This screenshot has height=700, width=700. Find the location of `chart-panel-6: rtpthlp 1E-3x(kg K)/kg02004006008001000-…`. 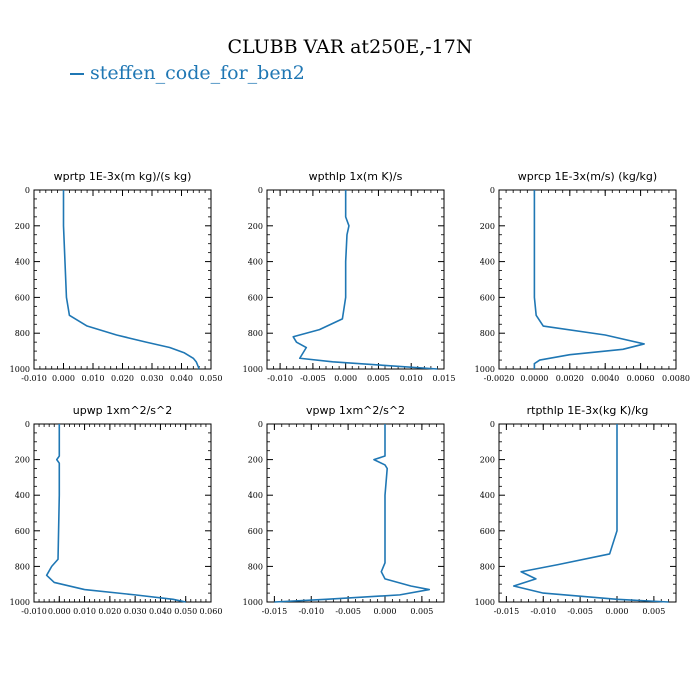

chart-panel-6: rtpthlp 1E-3x(kg K)/kg02004006008001000-… is located at coordinates (576, 510).